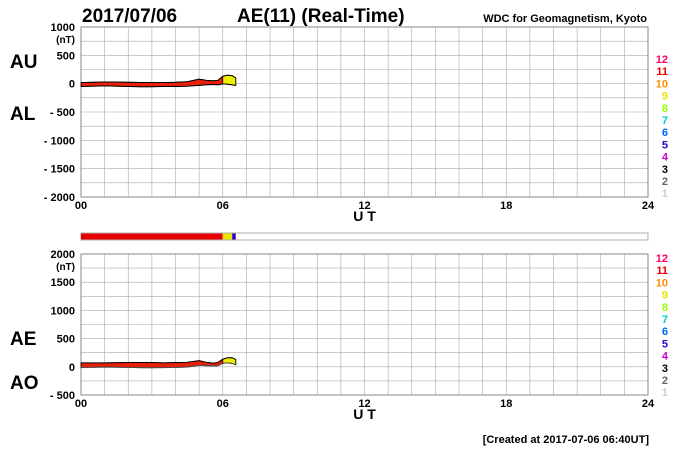  What do you see at coordinates (23, 339) in the screenshot?
I see `side-label-ae: AE` at bounding box center [23, 339].